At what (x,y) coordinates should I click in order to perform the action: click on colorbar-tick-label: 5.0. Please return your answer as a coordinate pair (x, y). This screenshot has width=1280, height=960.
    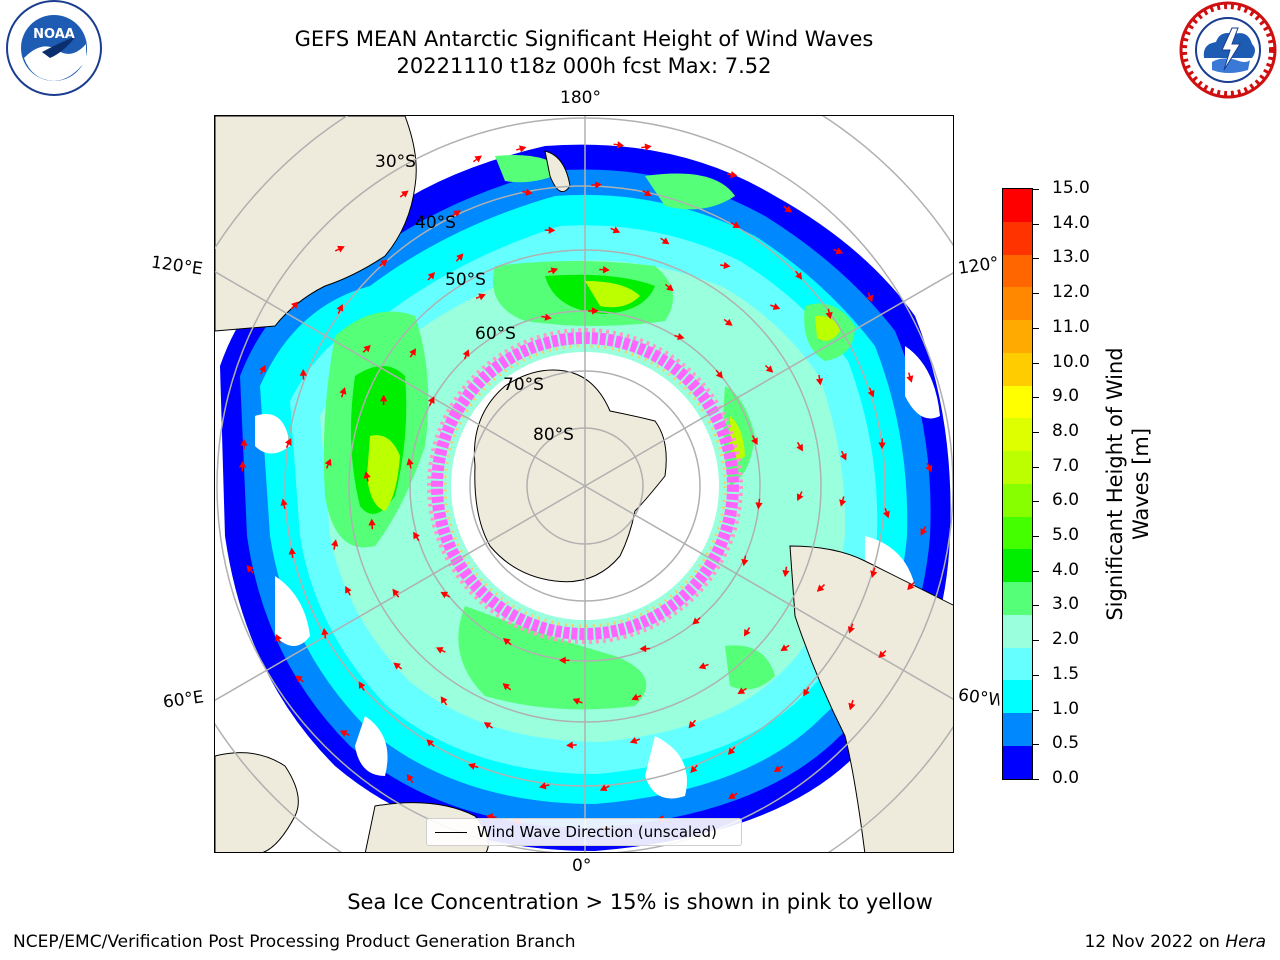
    Looking at the image, I should click on (1066, 535).